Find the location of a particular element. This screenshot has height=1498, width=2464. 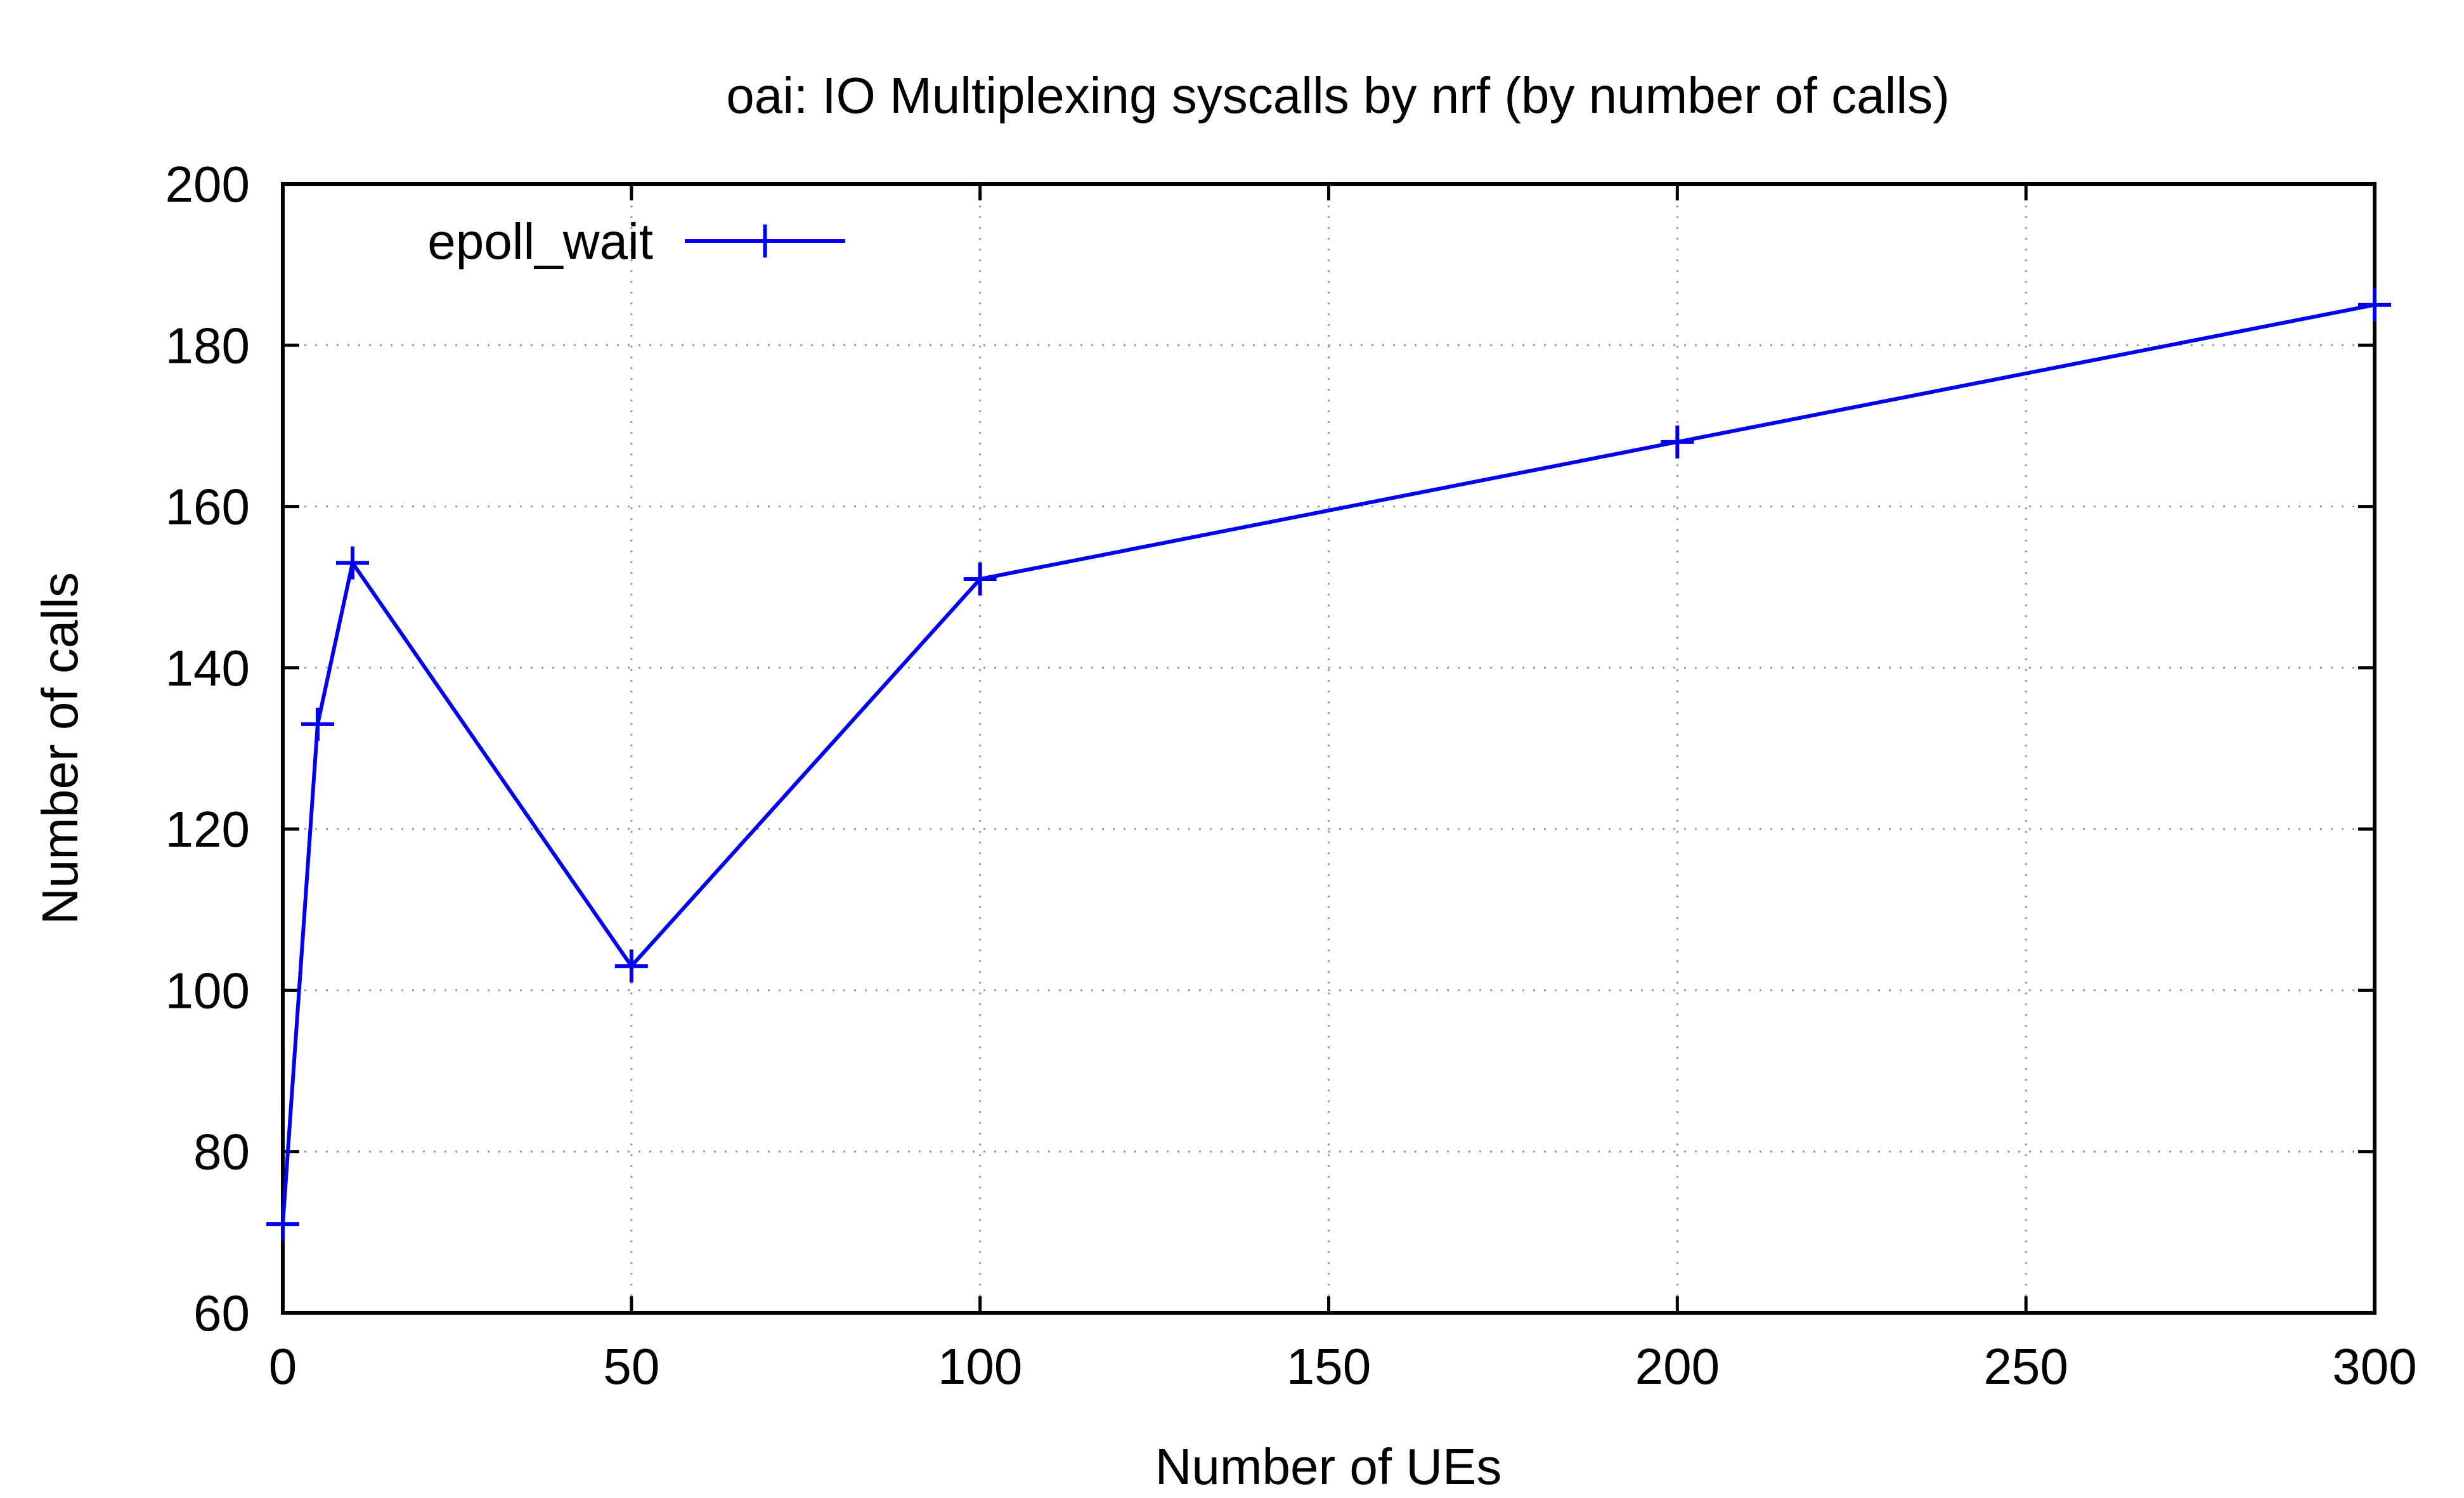

x-tick-label: 50 is located at coordinates (631, 1367).